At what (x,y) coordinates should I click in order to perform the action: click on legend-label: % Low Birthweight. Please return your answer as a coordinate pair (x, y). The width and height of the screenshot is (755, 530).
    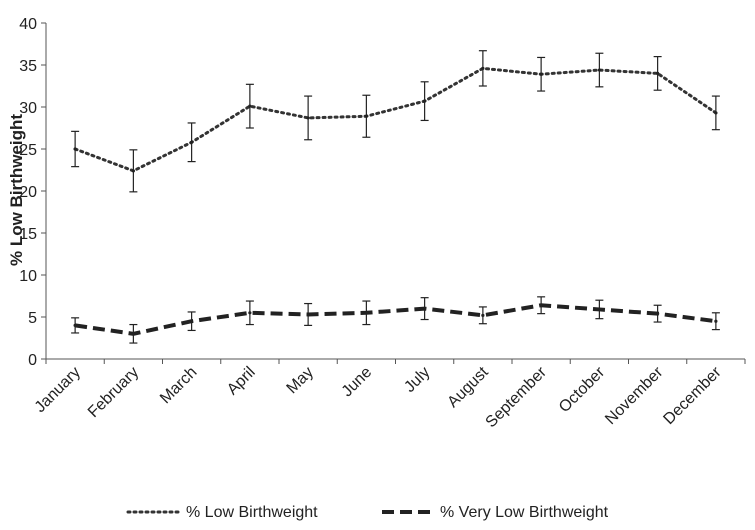
    Looking at the image, I should click on (252, 512).